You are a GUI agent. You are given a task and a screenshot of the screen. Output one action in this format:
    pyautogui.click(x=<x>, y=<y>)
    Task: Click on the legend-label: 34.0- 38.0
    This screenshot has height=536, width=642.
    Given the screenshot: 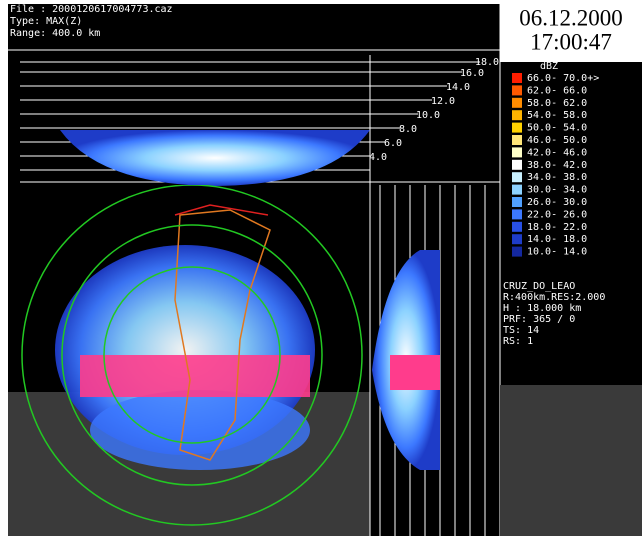 What is the action you would take?
    pyautogui.click(x=557, y=177)
    